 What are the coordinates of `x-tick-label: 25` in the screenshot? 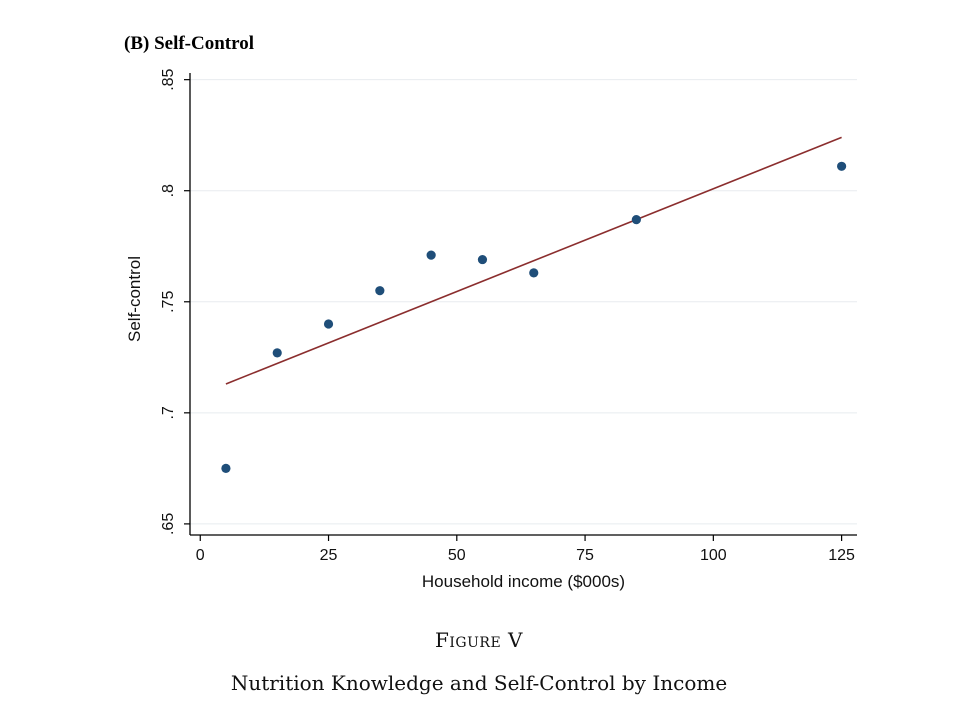 It's located at (329, 555).